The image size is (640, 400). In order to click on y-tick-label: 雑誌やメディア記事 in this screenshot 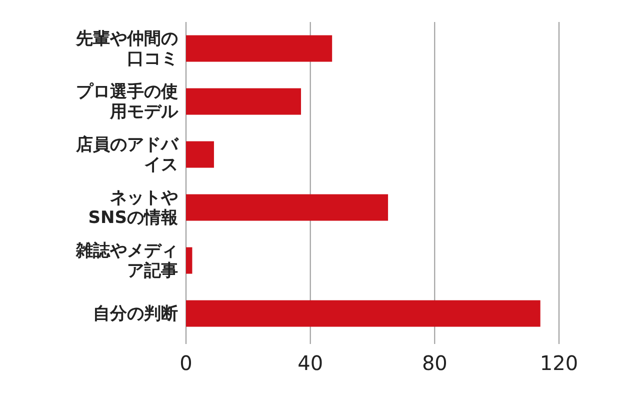, I will do `click(126, 260)`.